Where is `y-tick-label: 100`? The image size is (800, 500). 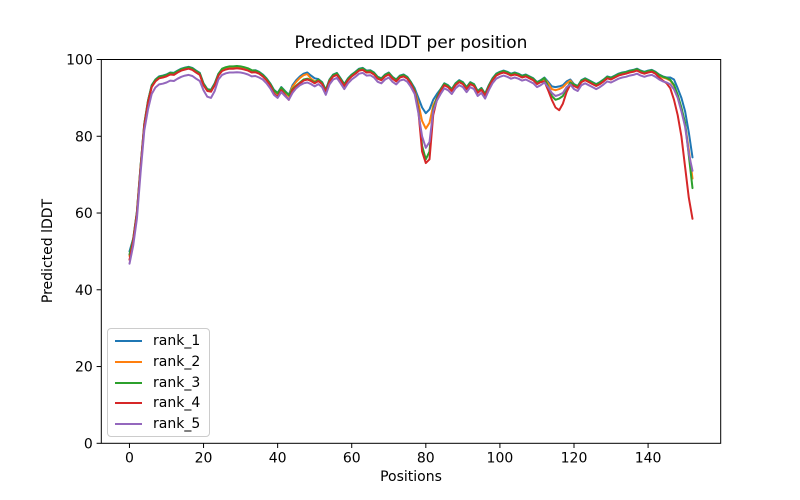 y-tick-label: 100 is located at coordinates (79, 61).